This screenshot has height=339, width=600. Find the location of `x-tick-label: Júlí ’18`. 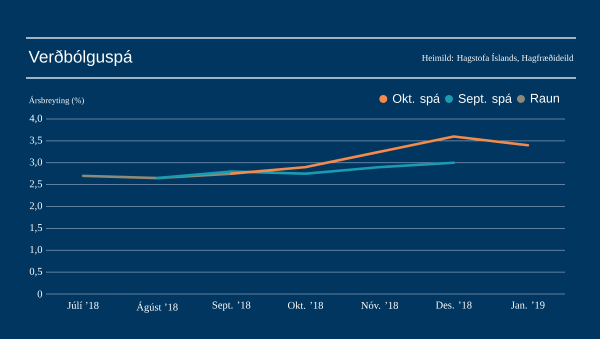

x-tick-label: Júlí ’18 is located at coordinates (83, 305).